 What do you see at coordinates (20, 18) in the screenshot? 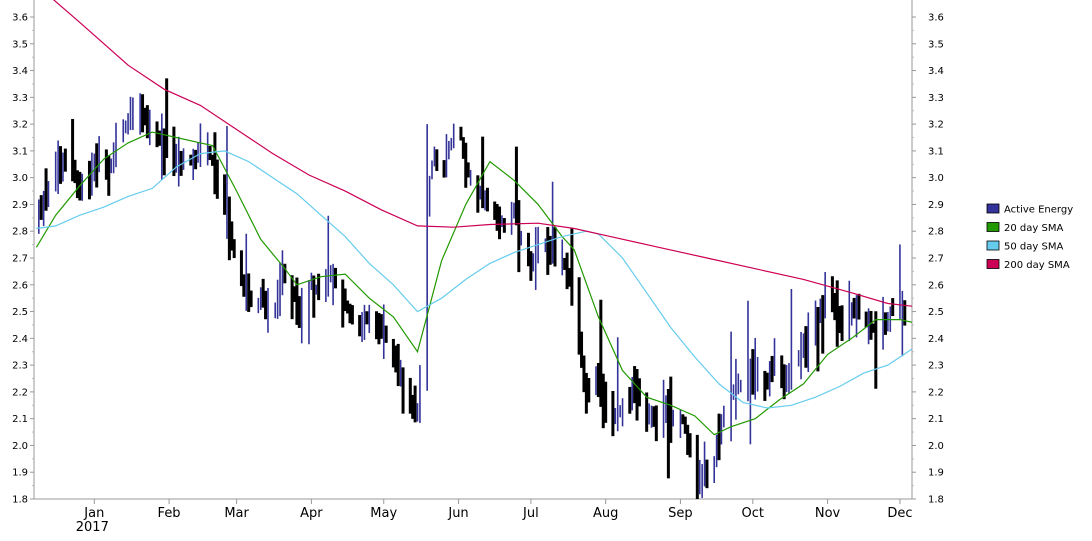
I see `y-tick-label-left: 3.6` at bounding box center [20, 18].